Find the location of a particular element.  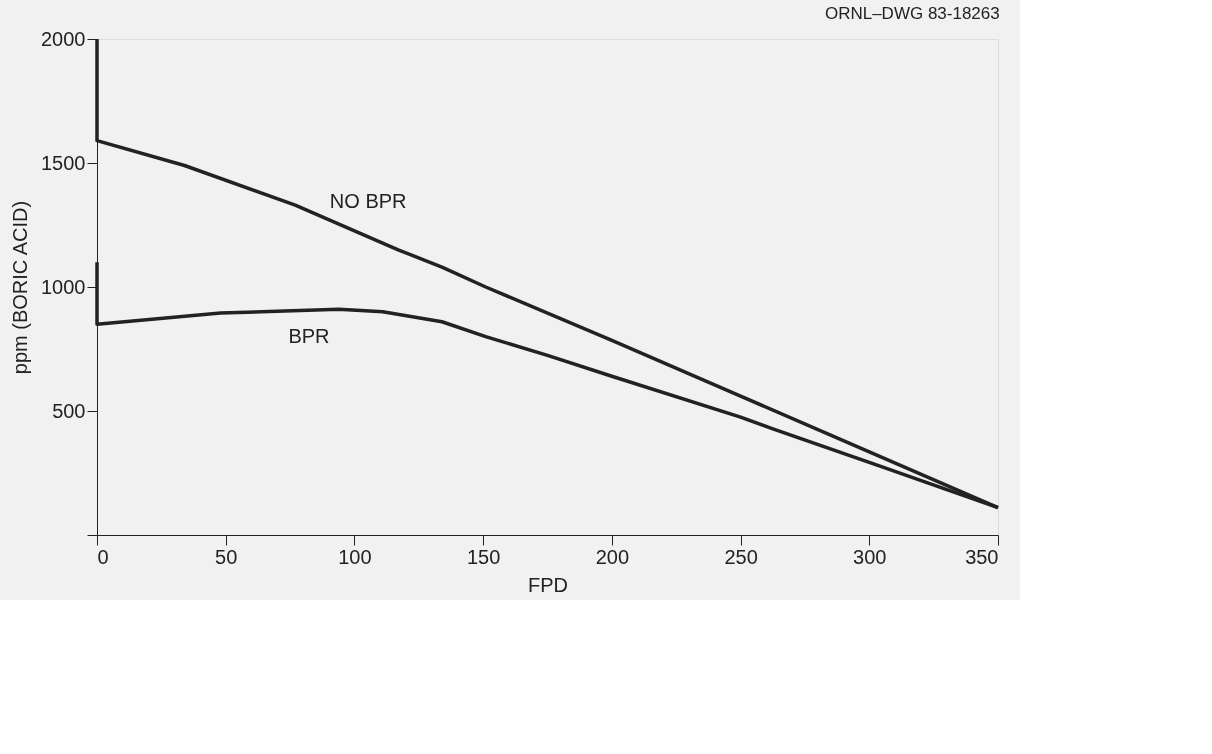

x-tick-label: 100 is located at coordinates (355, 556).